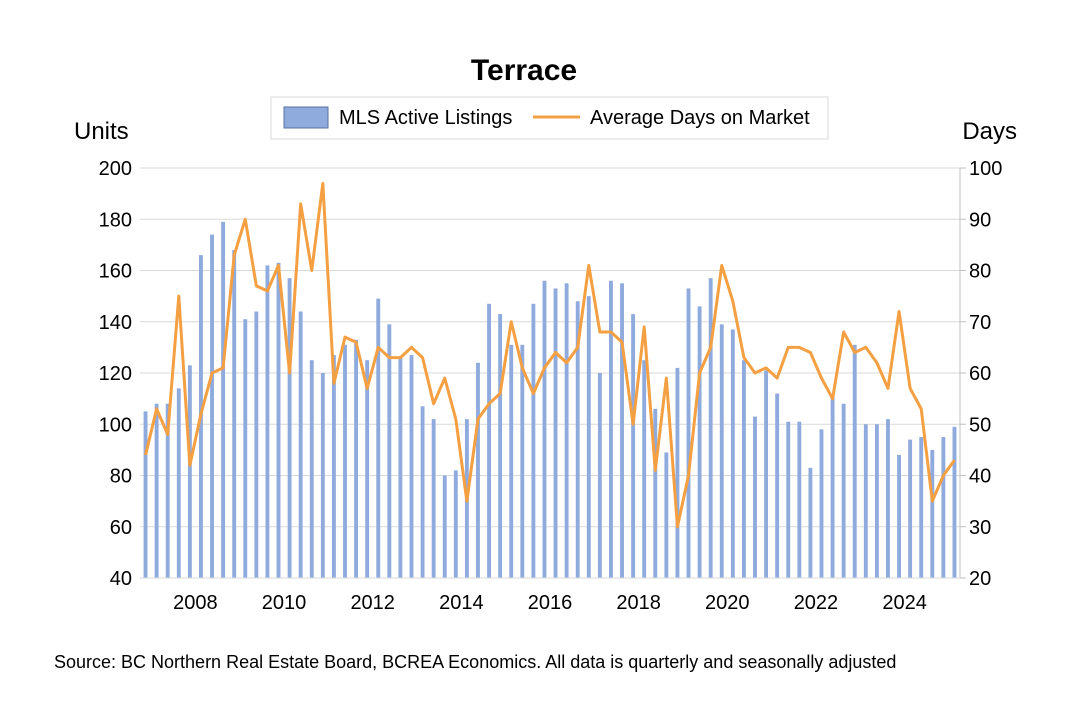 The height and width of the screenshot is (726, 1072). Describe the element at coordinates (115, 220) in the screenshot. I see `y-left-tick-label: 180` at that location.